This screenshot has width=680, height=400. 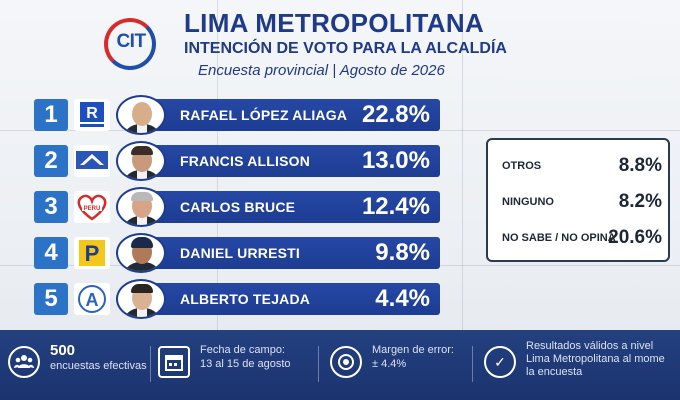 I want to click on candidate-row: 5 A ALBERTO TEJADA 4.4%, so click(x=225, y=299).